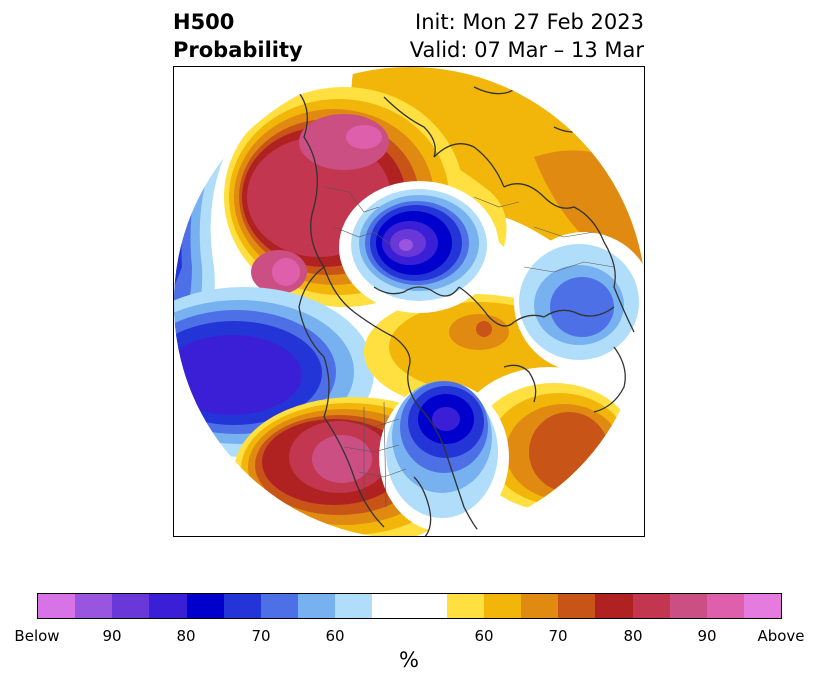 This screenshot has width=819, height=686. I want to click on colorbar-label-70-below: 70, so click(261, 636).